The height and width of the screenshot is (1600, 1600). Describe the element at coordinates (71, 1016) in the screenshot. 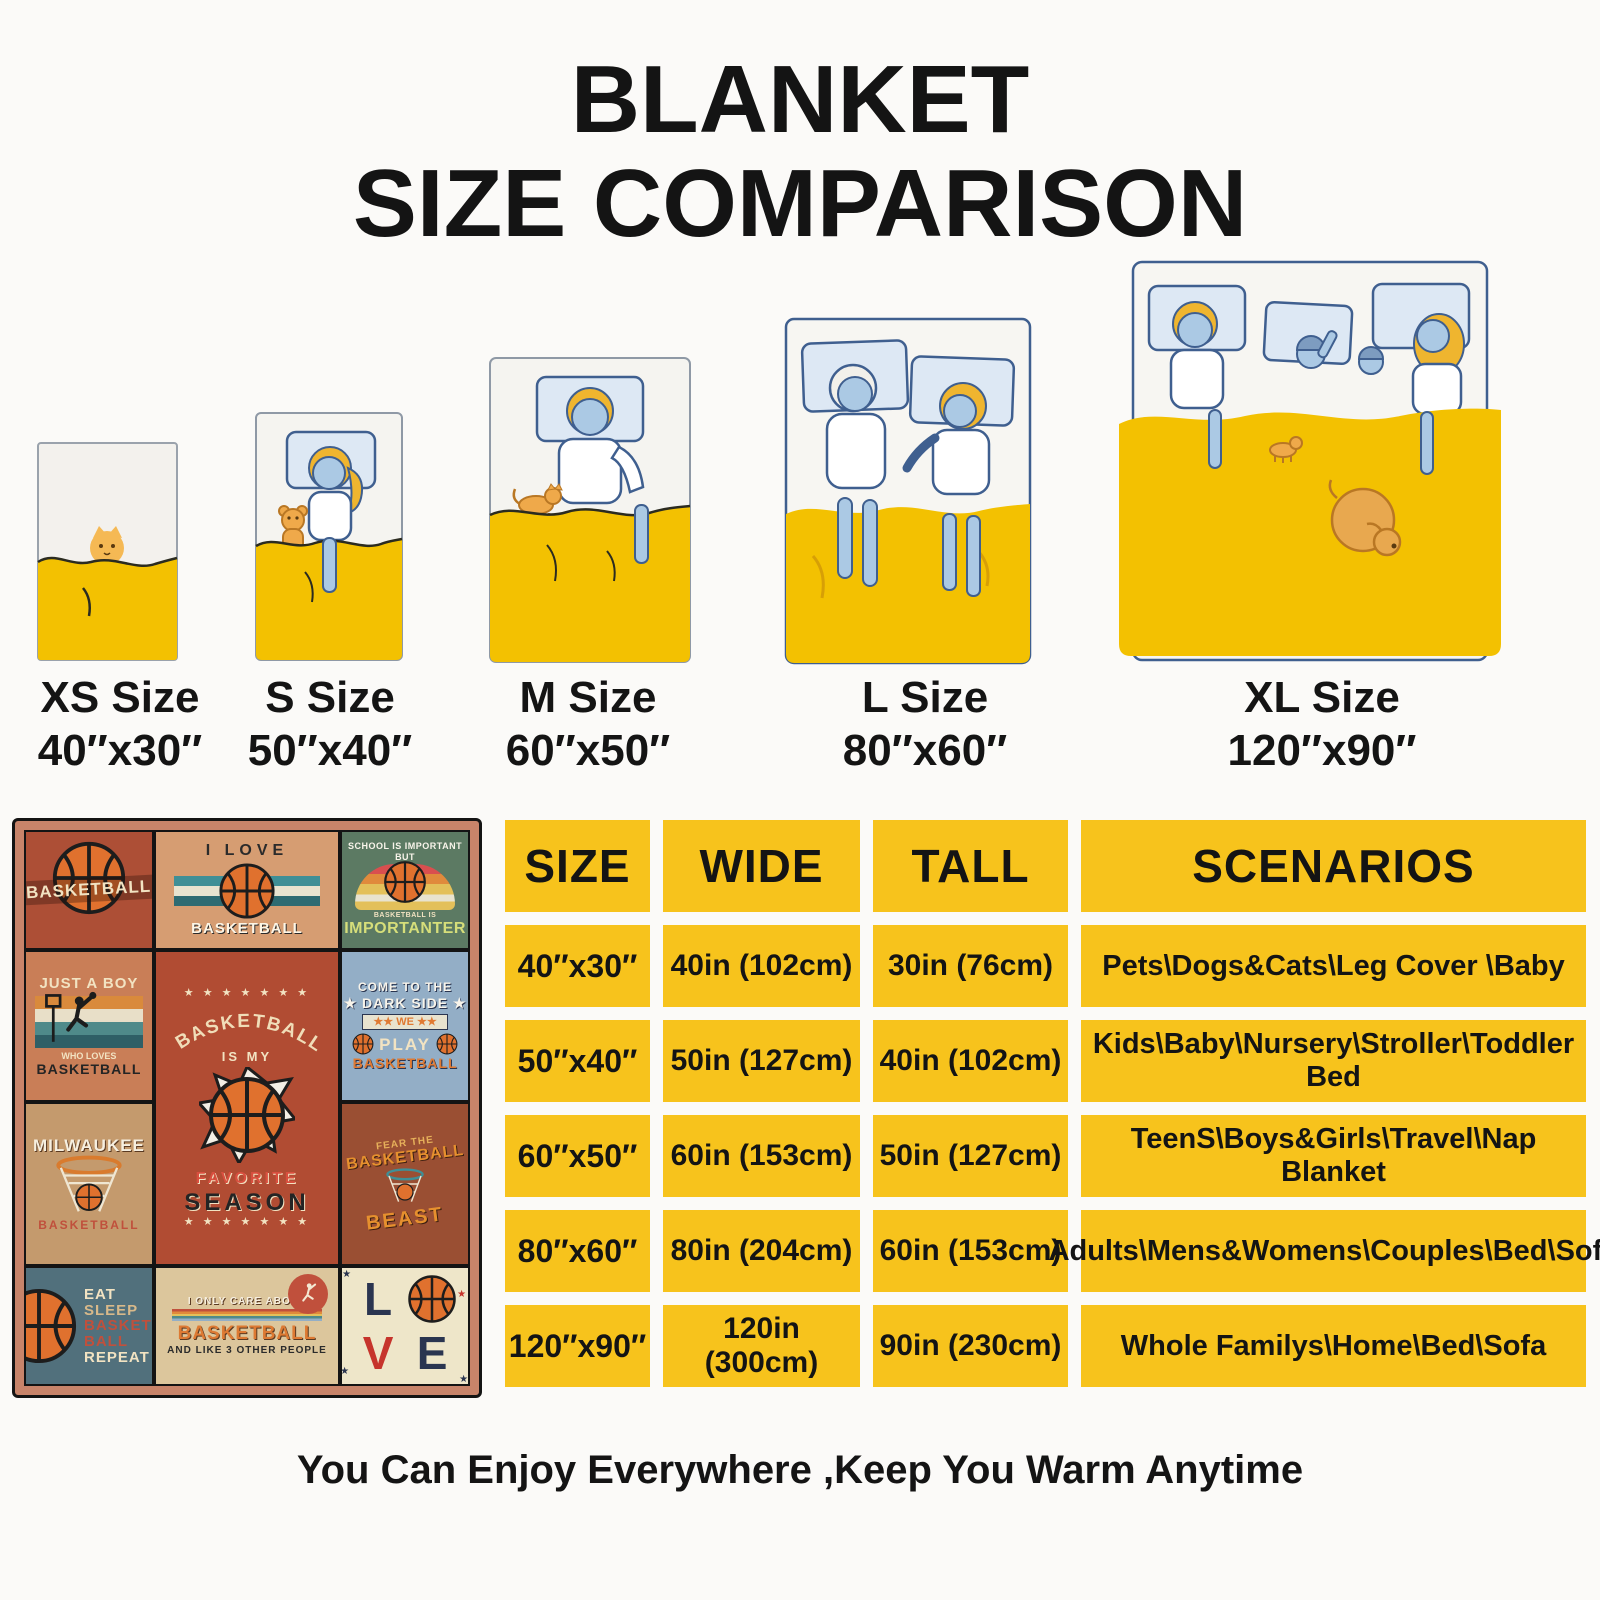

I see `dunking-player-icon` at that location.